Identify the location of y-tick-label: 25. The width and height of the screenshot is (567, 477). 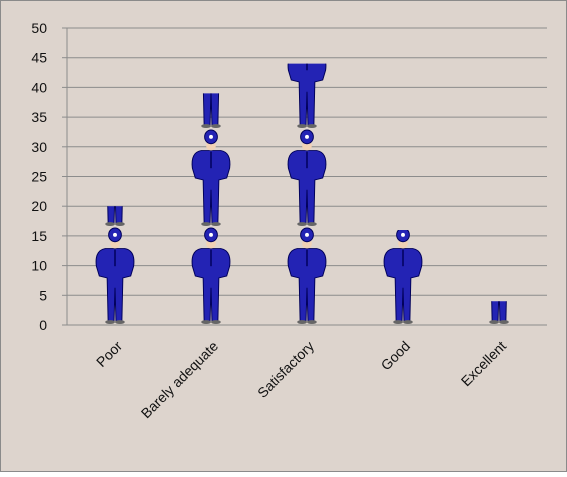
(39, 177).